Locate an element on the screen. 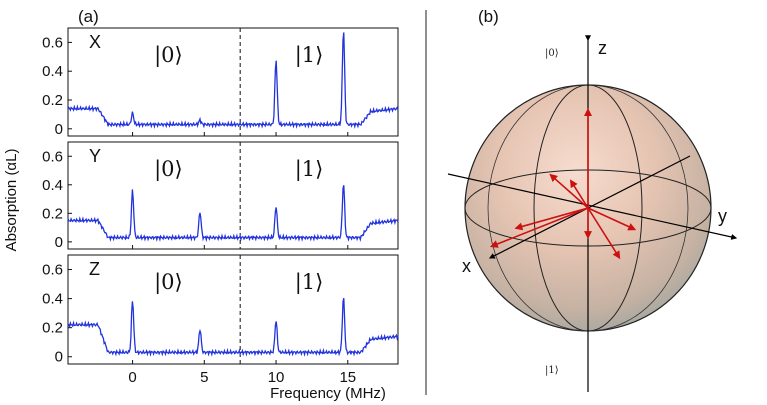 The image size is (767, 405). z-axis-label: z is located at coordinates (602, 48).